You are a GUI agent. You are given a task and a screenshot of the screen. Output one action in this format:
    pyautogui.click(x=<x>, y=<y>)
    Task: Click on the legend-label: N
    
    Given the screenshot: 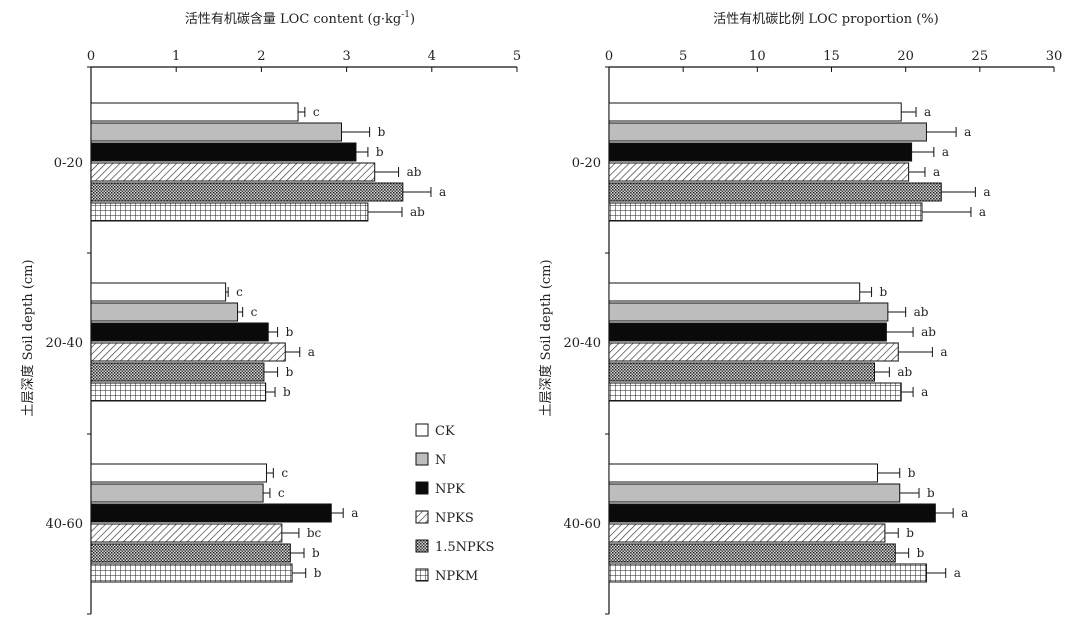 What is the action you would take?
    pyautogui.click(x=440, y=460)
    